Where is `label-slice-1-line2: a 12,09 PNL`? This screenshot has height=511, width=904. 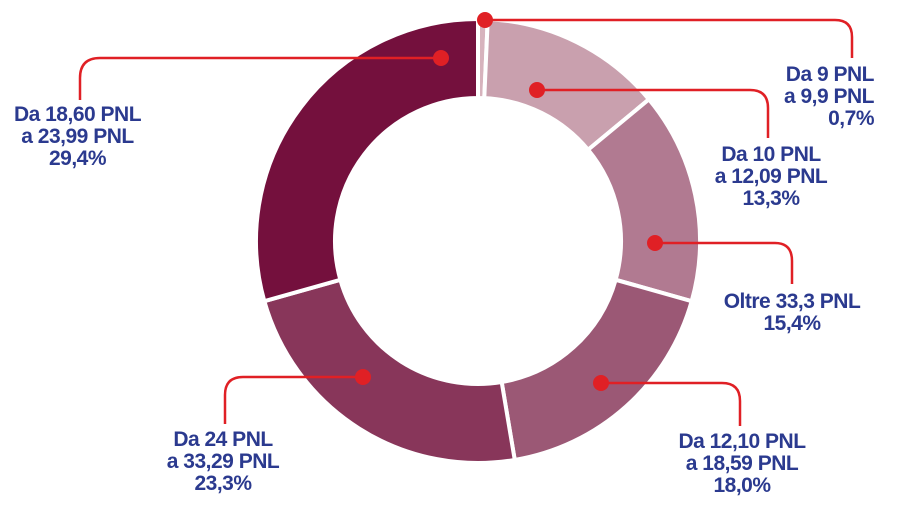 label-slice-1-line2: a 12,09 PNL is located at coordinates (771, 176).